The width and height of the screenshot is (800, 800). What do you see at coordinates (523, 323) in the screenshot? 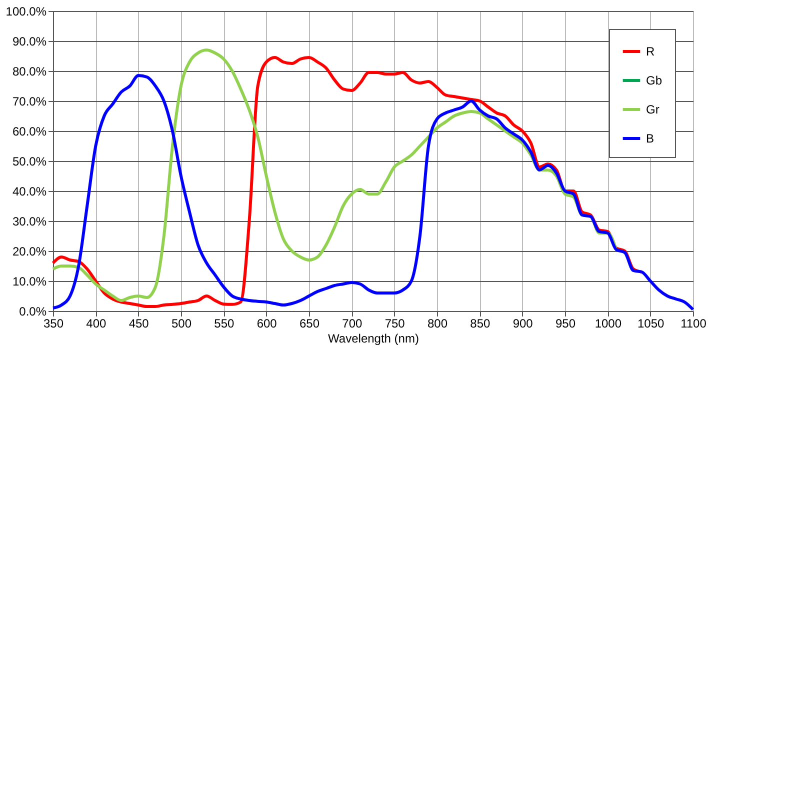
I see `x-tick-label: 900` at bounding box center [523, 323].